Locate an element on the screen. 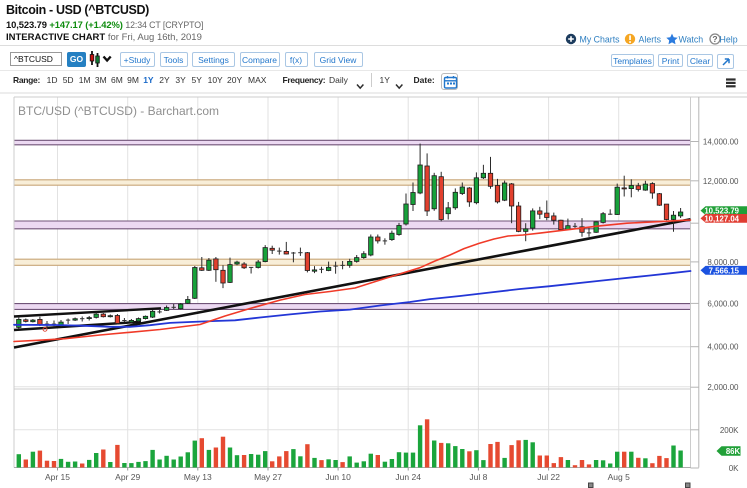 The image size is (747, 488). svg-text: Aug 5 is located at coordinates (619, 477).